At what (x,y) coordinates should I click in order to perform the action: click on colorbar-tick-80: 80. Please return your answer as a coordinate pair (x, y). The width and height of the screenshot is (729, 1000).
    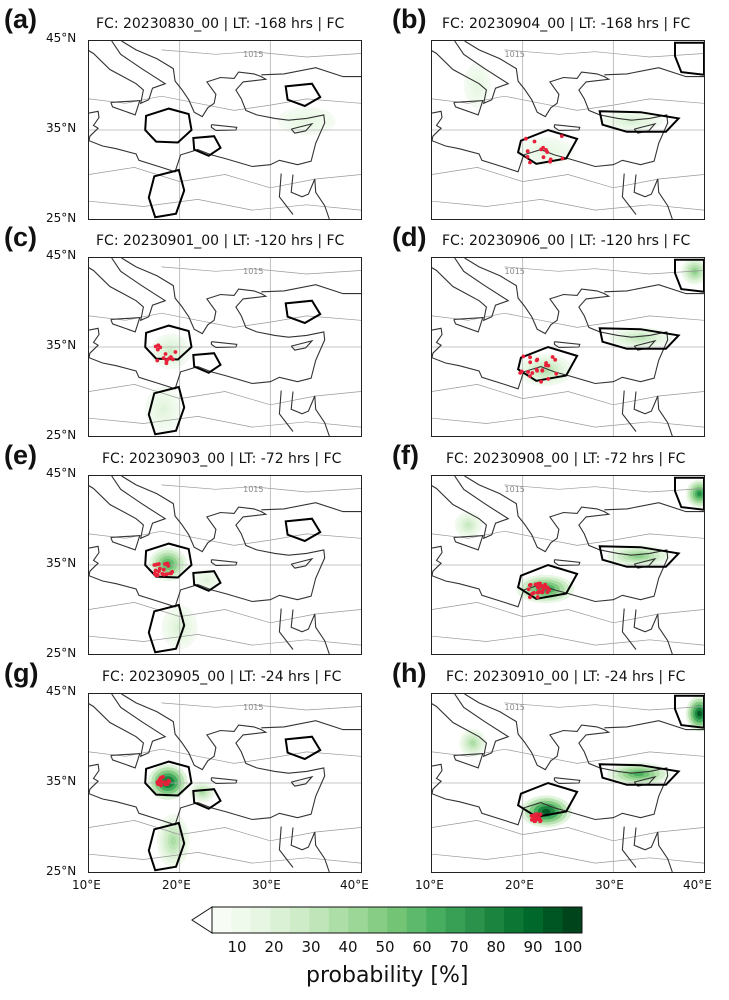
    Looking at the image, I should click on (496, 947).